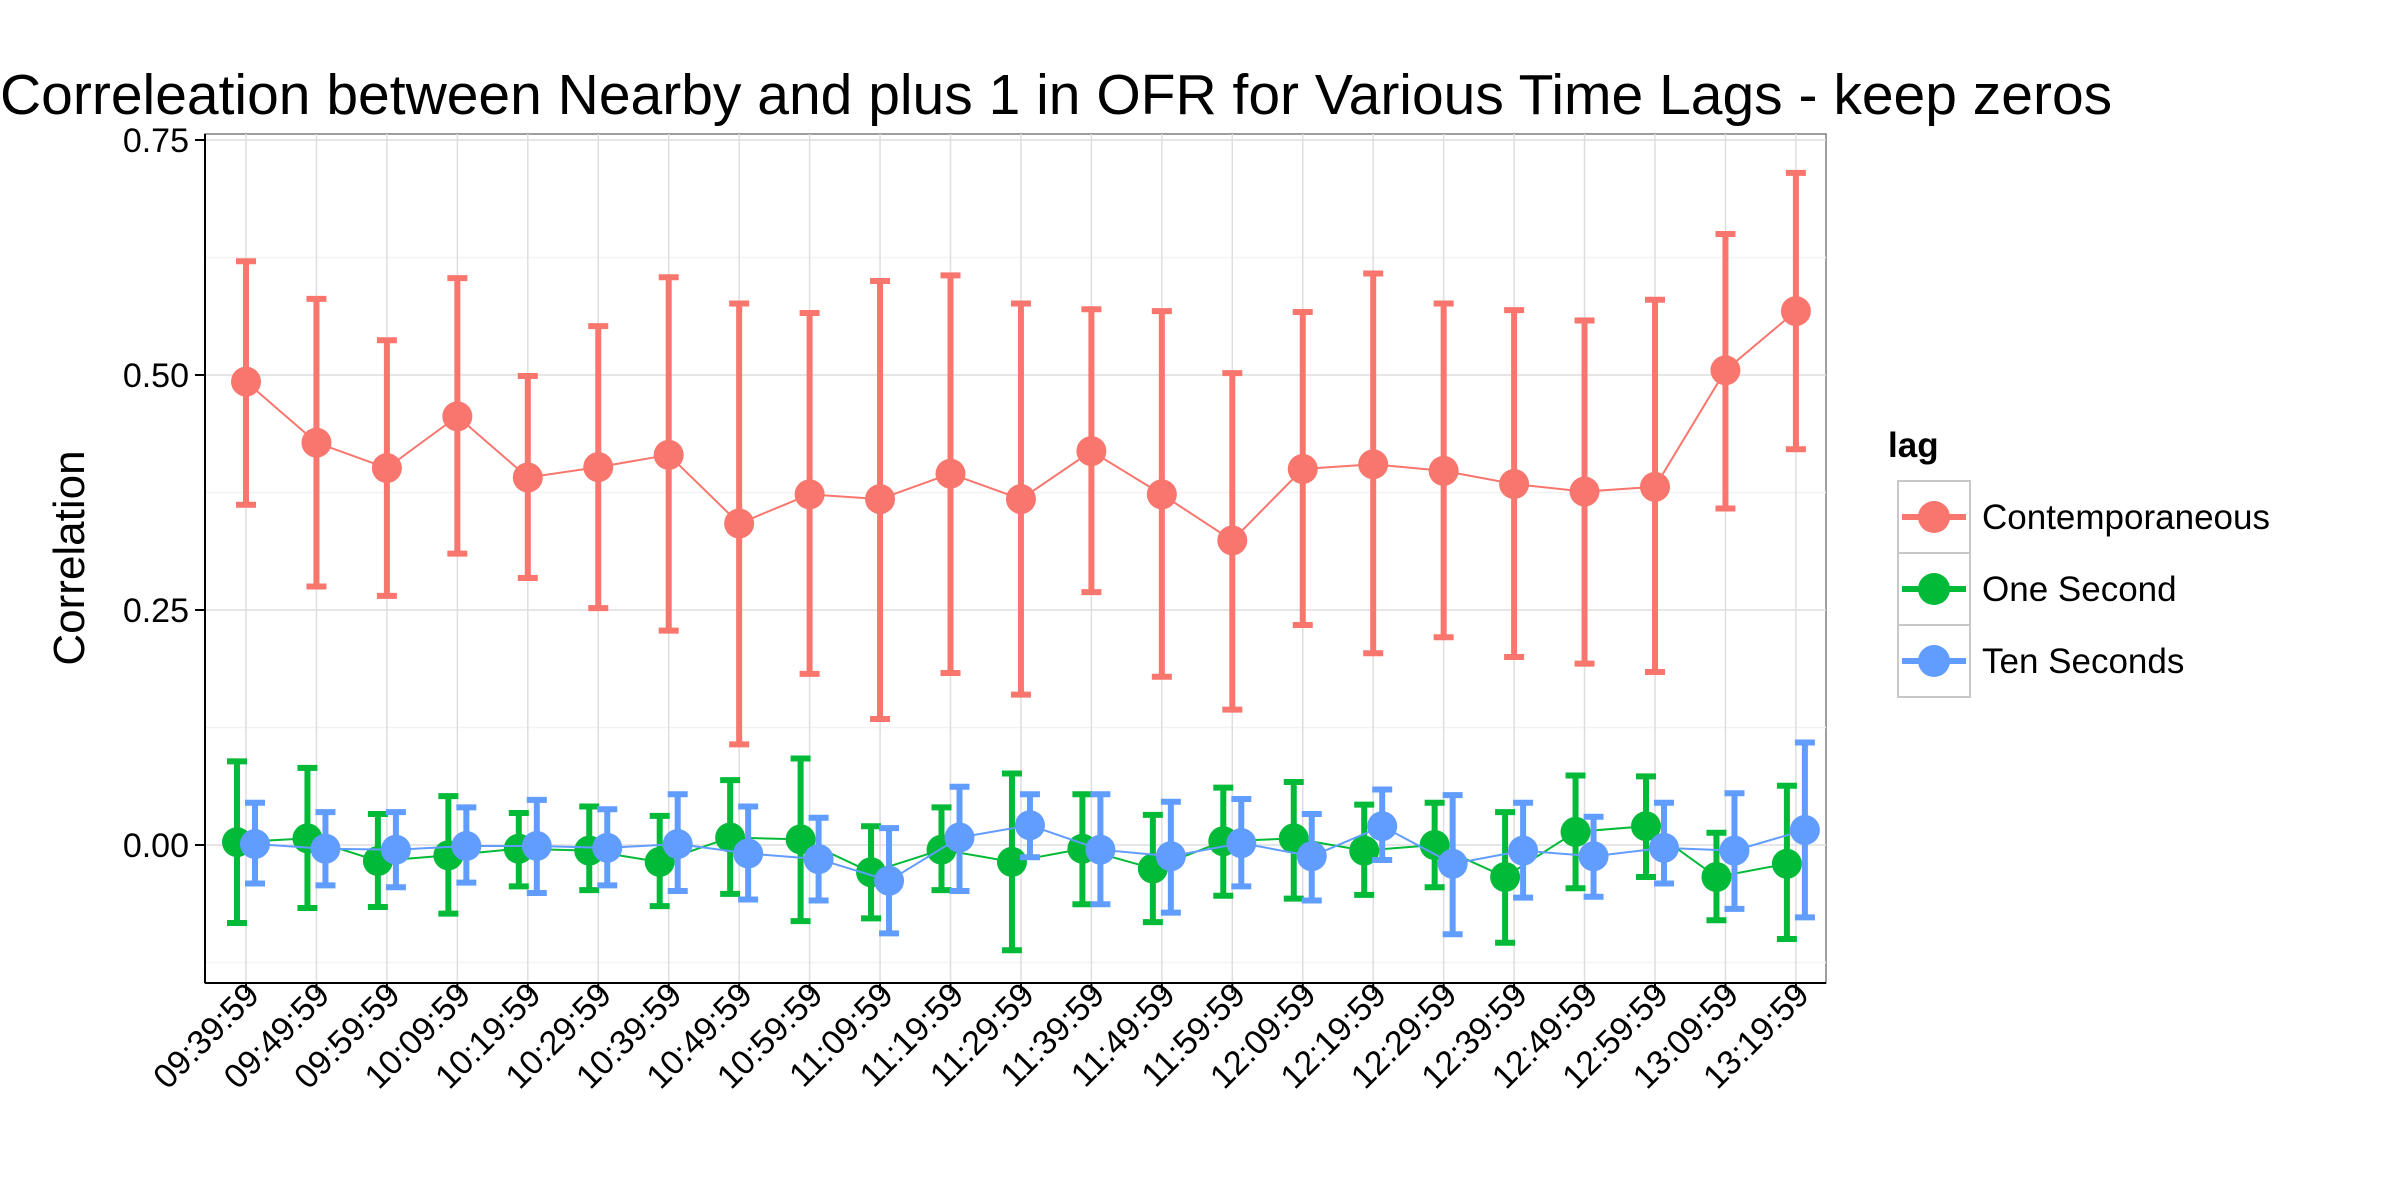 The image size is (2400, 1200). Describe the element at coordinates (156, 611) in the screenshot. I see `y-tick-label: 0.25` at that location.